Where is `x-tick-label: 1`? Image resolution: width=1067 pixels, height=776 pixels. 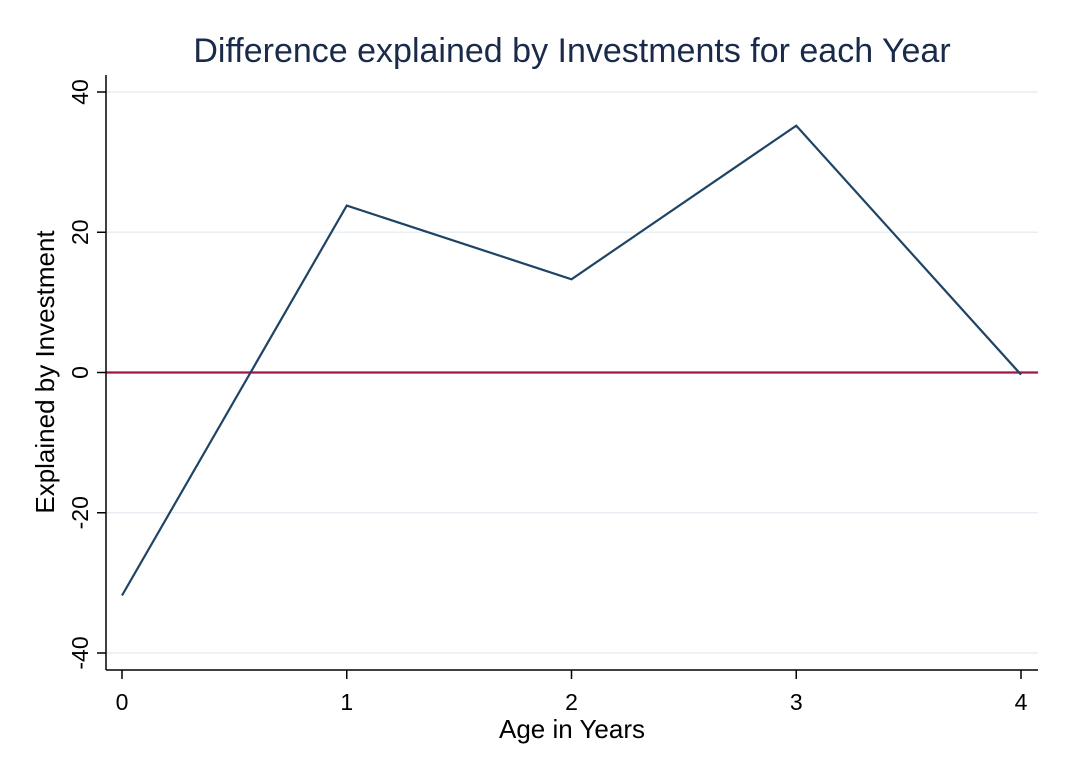 x-tick-label: 1 is located at coordinates (346, 702).